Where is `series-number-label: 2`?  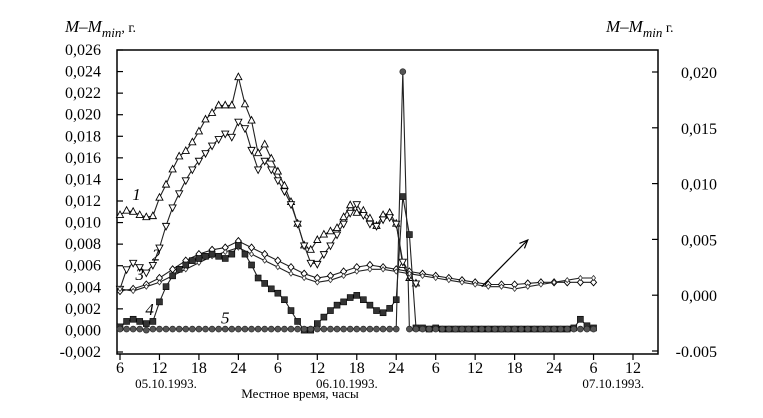
series-number-label: 2 is located at coordinates (156, 255).